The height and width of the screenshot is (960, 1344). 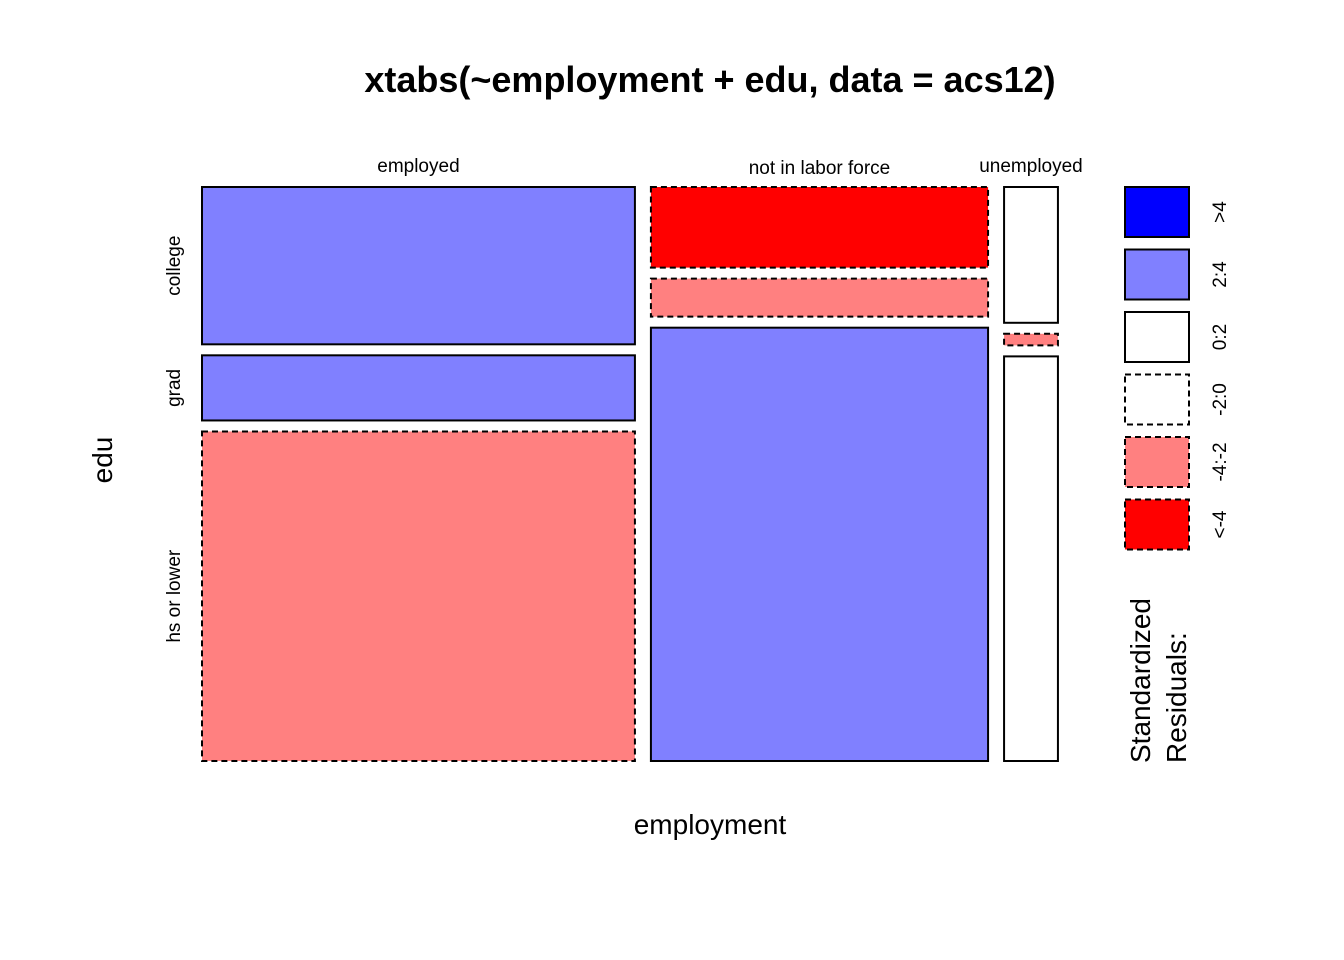 I want to click on tile-unemployed-college, so click(x=1031, y=255).